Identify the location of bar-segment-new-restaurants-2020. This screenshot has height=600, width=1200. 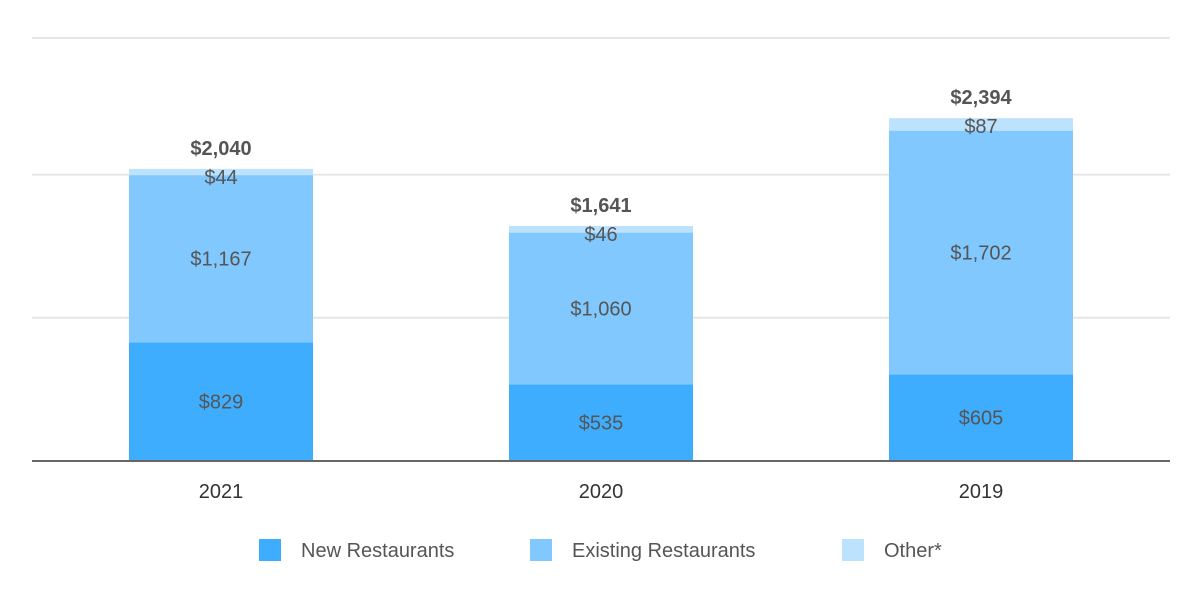
(601, 422).